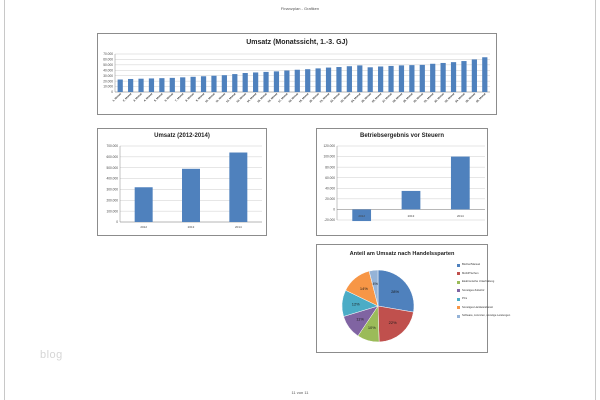 Image resolution: width=600 pixels, height=400 pixels. I want to click on x-tick-label: 32. Monat, so click(439, 98).